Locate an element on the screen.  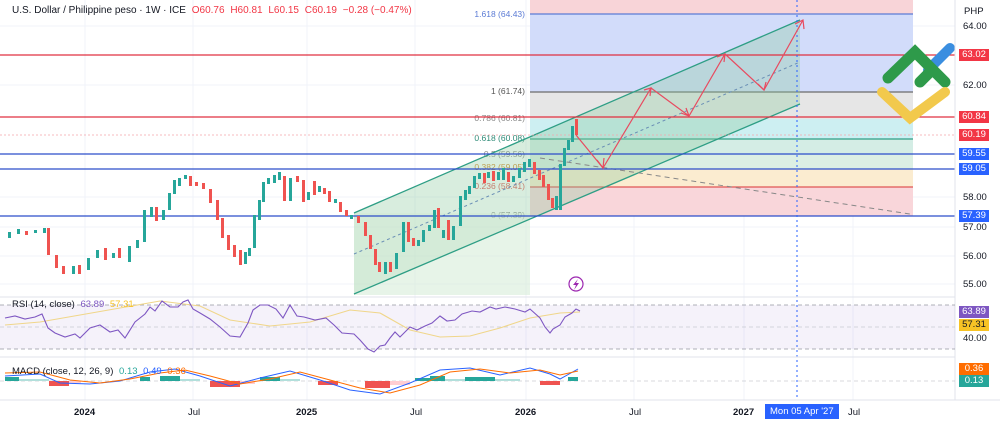
level-tag-63-02: 63.02 is located at coordinates (974, 55).